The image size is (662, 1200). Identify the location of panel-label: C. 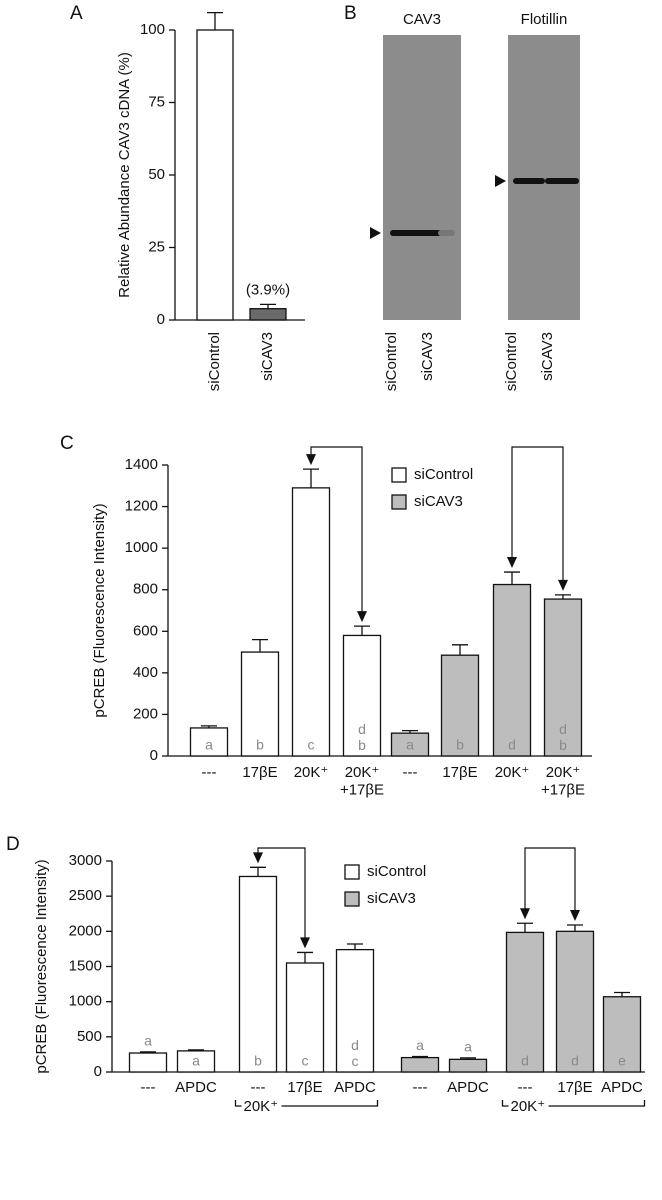
(67, 443).